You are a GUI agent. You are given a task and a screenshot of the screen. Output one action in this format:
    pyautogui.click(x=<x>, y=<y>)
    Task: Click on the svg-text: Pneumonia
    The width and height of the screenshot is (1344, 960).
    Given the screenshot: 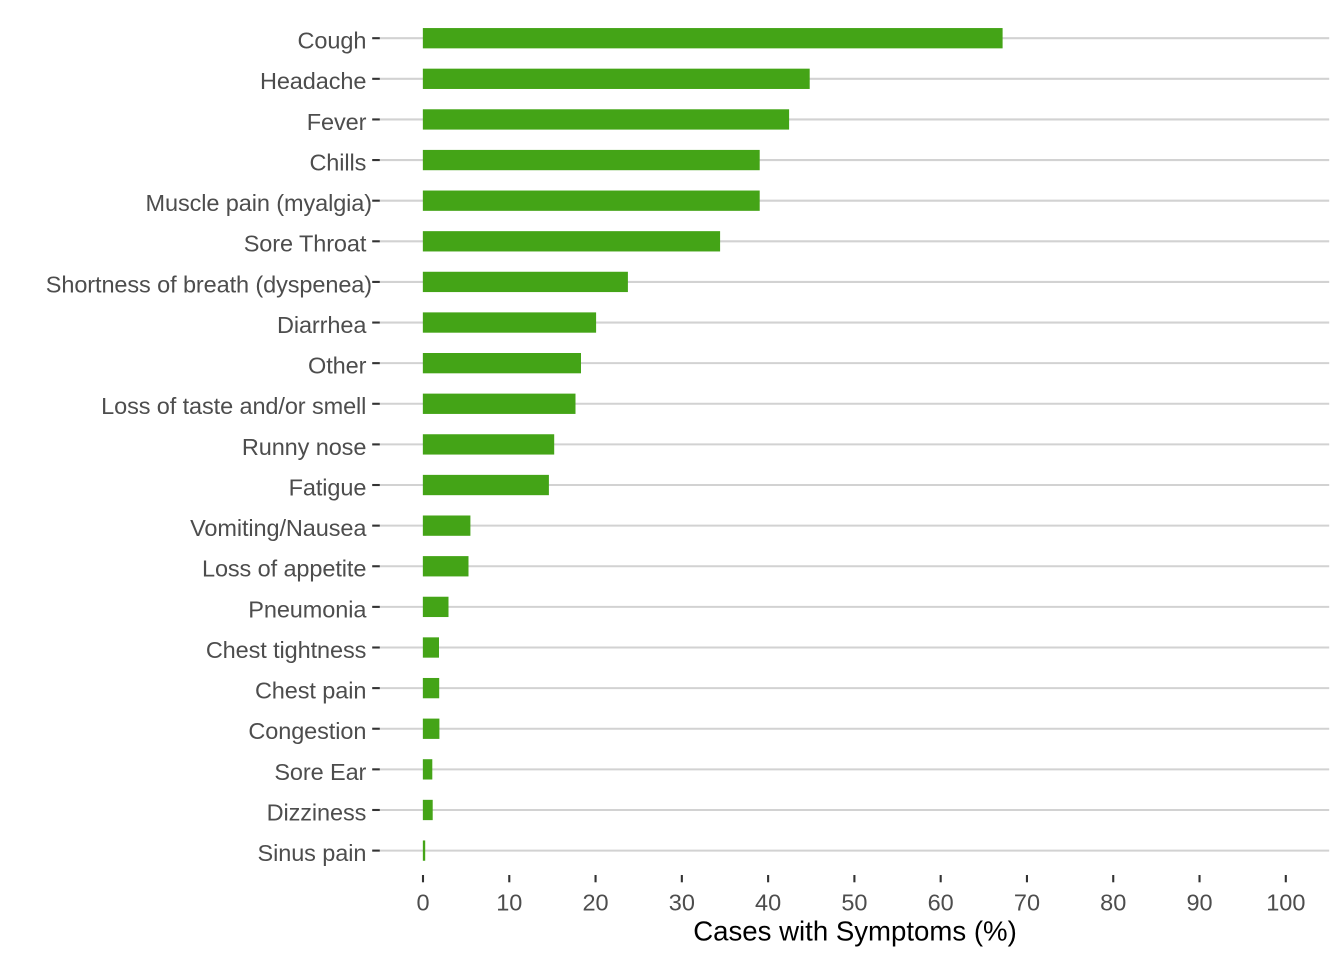 What is the action you would take?
    pyautogui.click(x=307, y=609)
    